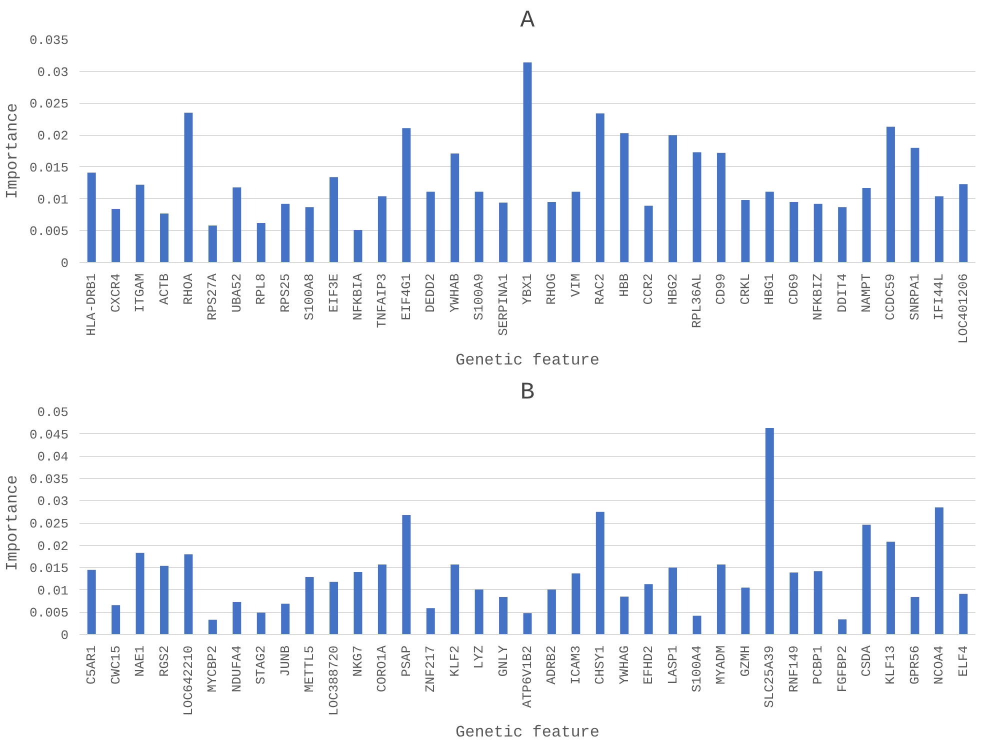  I want to click on x-tick-label: NFKBIZ, so click(818, 296).